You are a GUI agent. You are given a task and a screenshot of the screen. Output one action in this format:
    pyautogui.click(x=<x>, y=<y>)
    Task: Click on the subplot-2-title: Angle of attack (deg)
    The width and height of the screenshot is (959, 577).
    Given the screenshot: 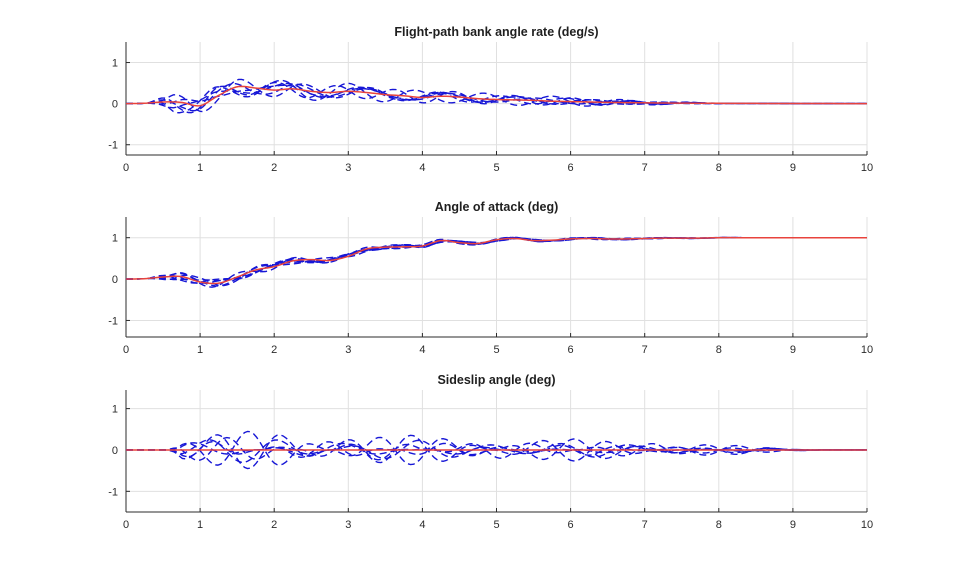 What is the action you would take?
    pyautogui.click(x=497, y=207)
    